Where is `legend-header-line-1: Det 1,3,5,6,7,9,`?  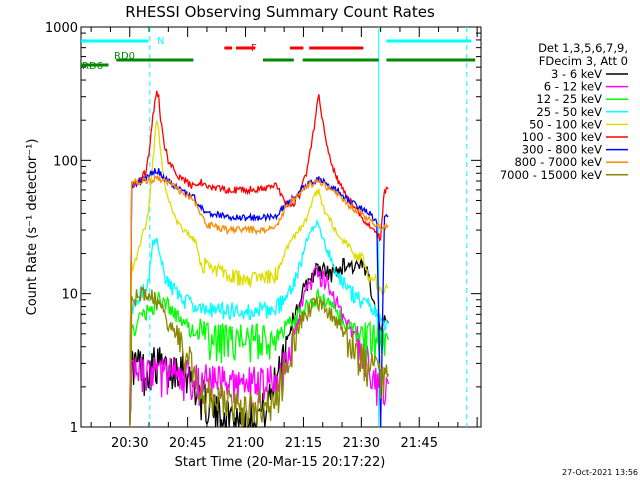
legend-header-line-1: Det 1,3,5,6,7,9, is located at coordinates (583, 48).